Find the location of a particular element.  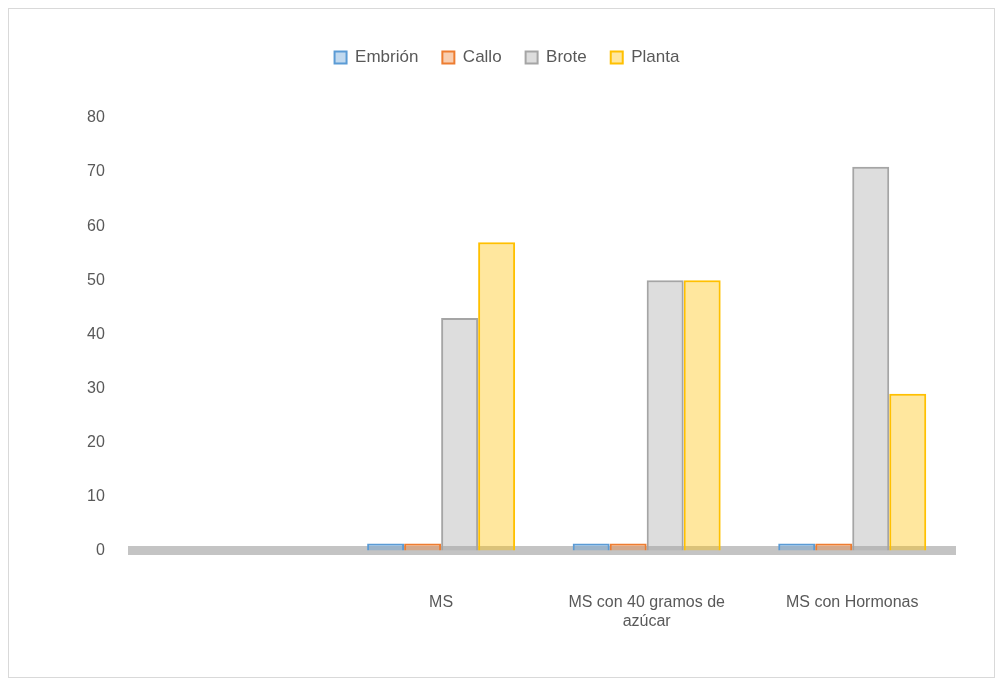

y-tick-label: 50 is located at coordinates (96, 279).